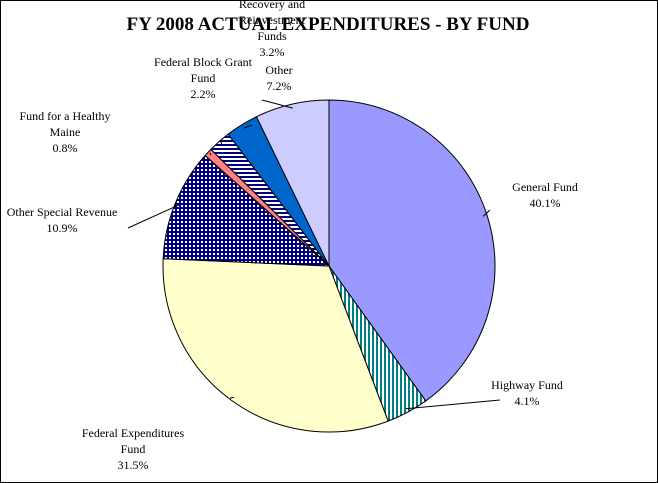 The image size is (658, 483). What do you see at coordinates (545, 195) in the screenshot?
I see `slice-label: General Fund 40.1%` at bounding box center [545, 195].